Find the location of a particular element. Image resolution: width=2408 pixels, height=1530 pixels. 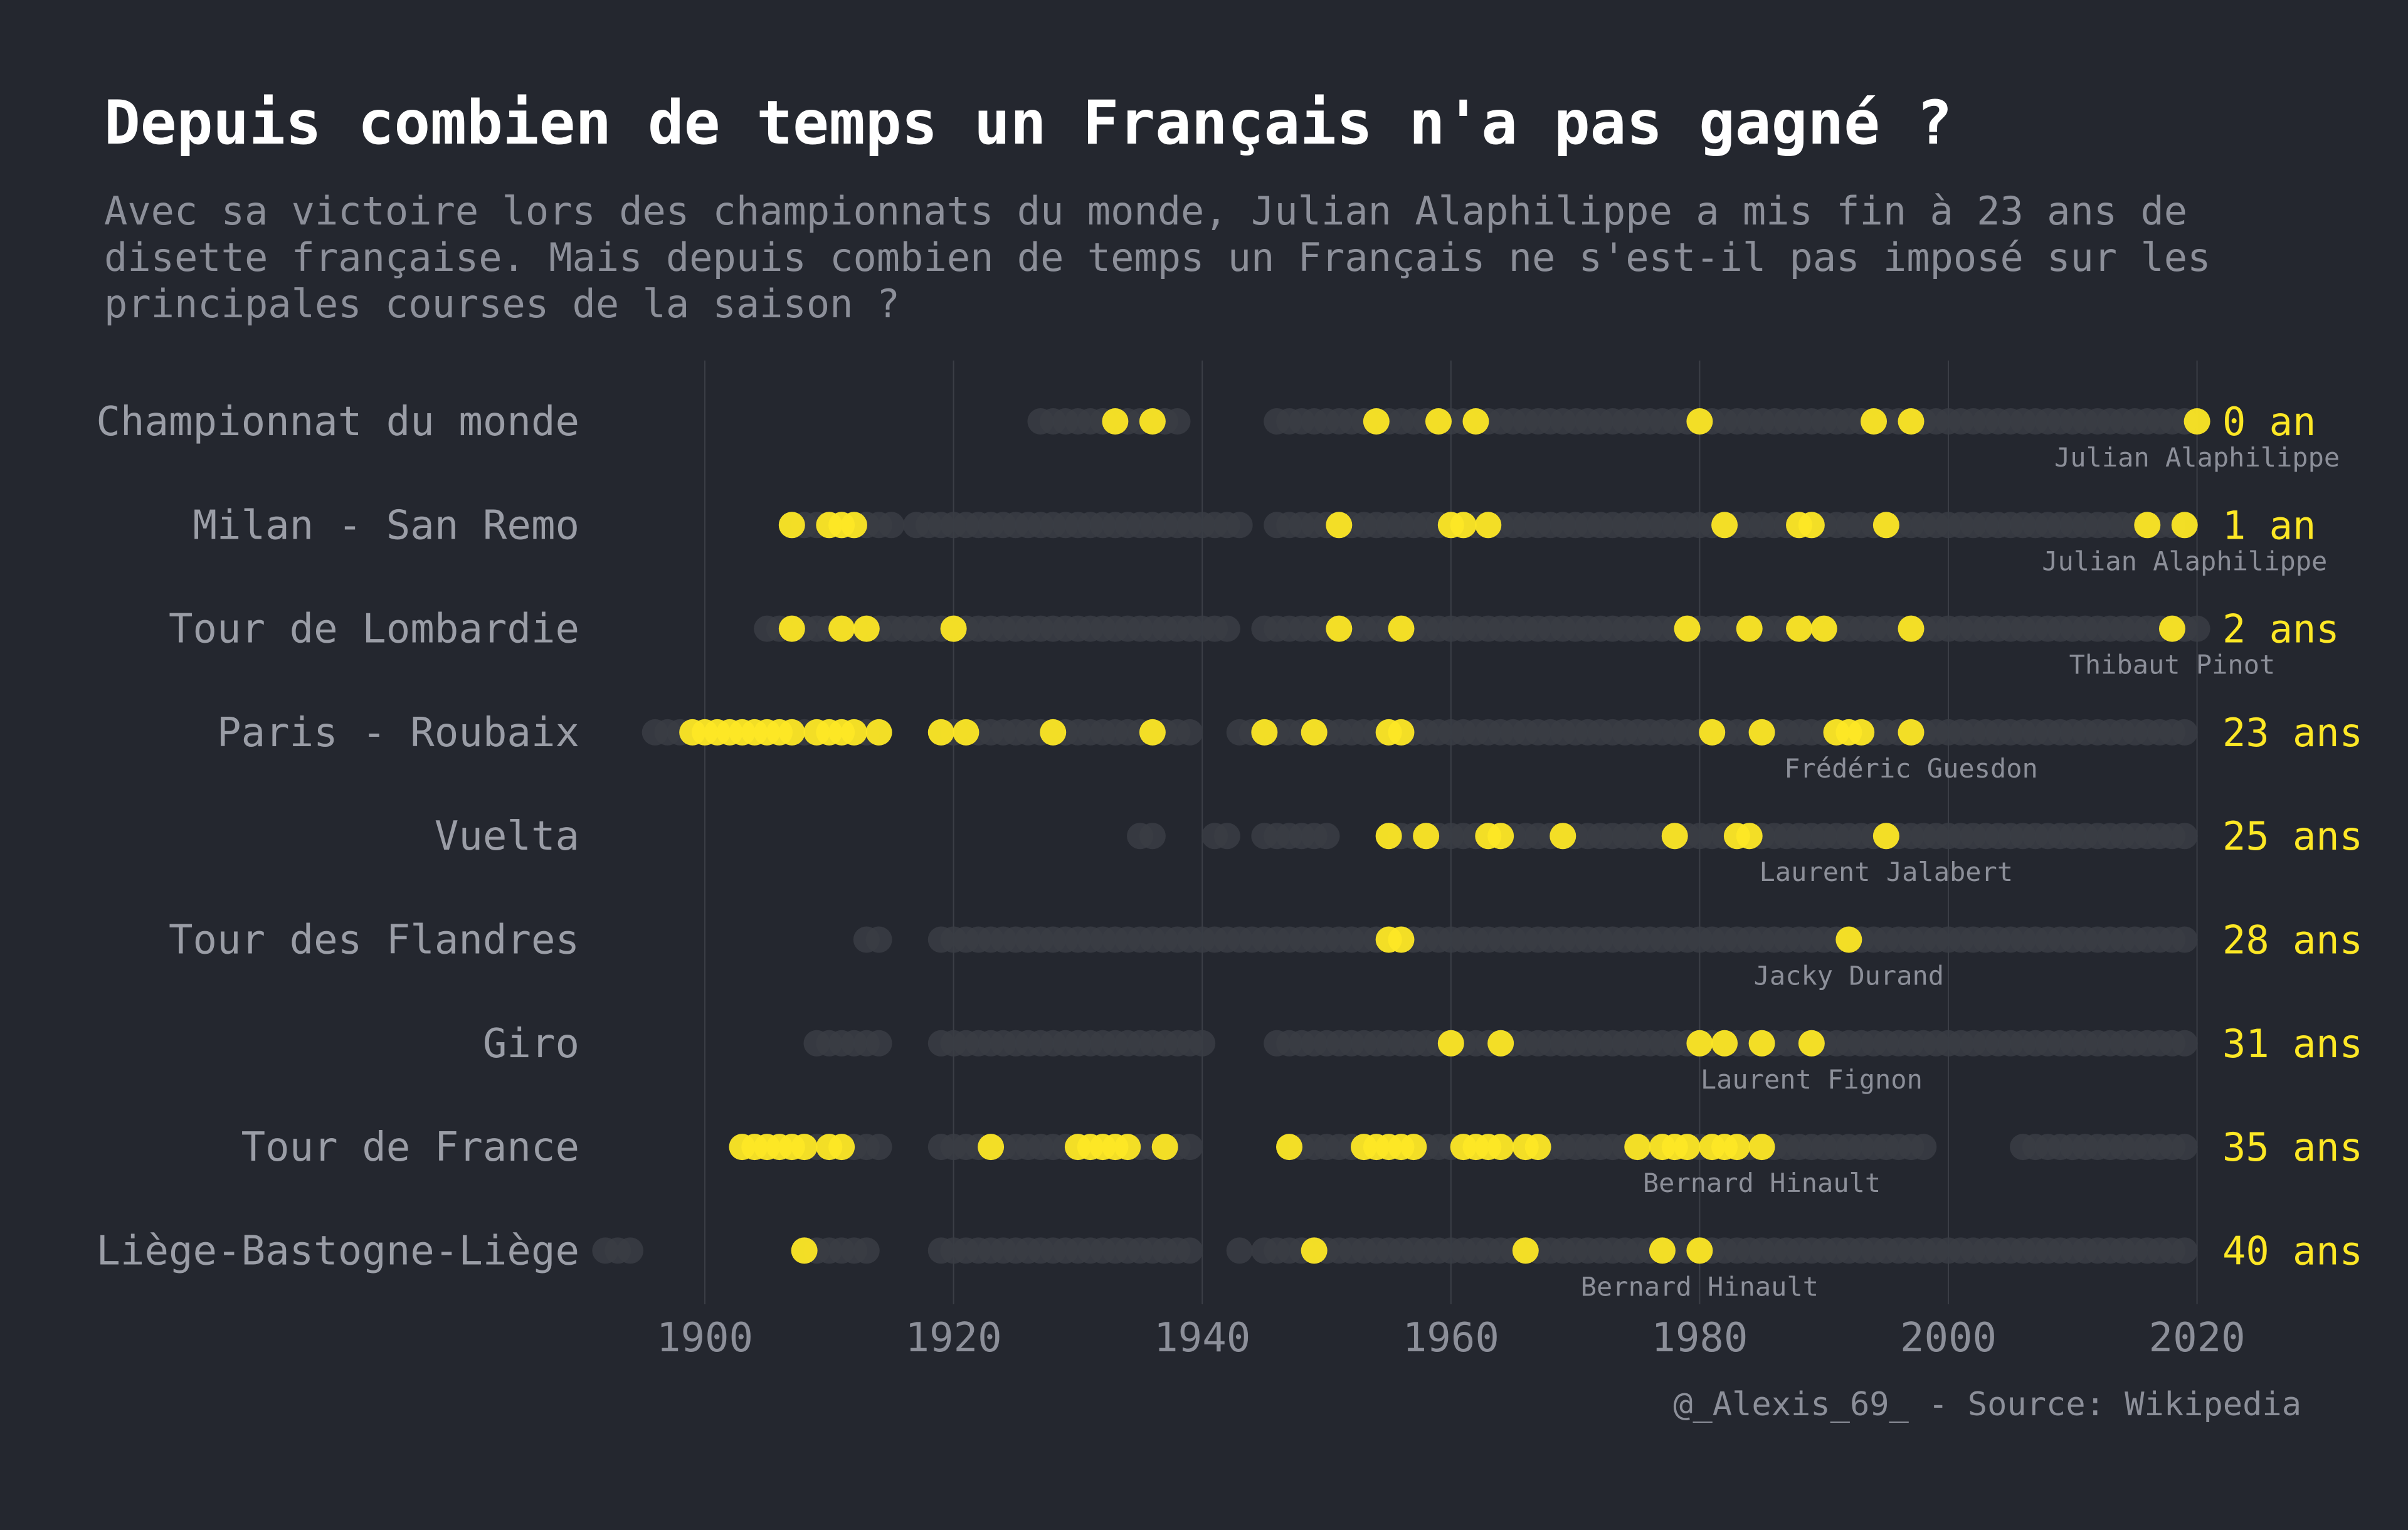

x-tick-label: 1920 is located at coordinates (954, 1338).